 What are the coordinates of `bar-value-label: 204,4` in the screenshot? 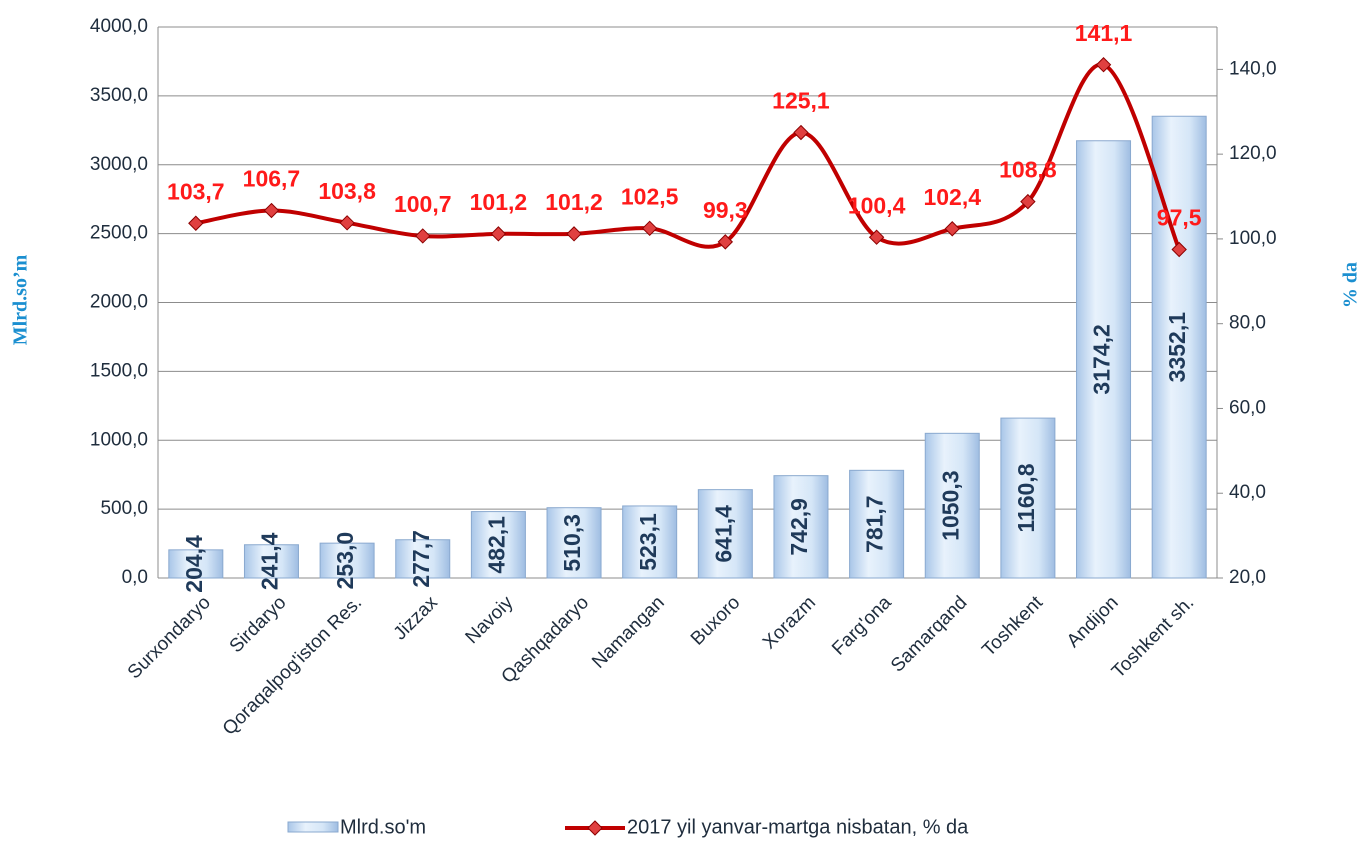 It's located at (194, 564).